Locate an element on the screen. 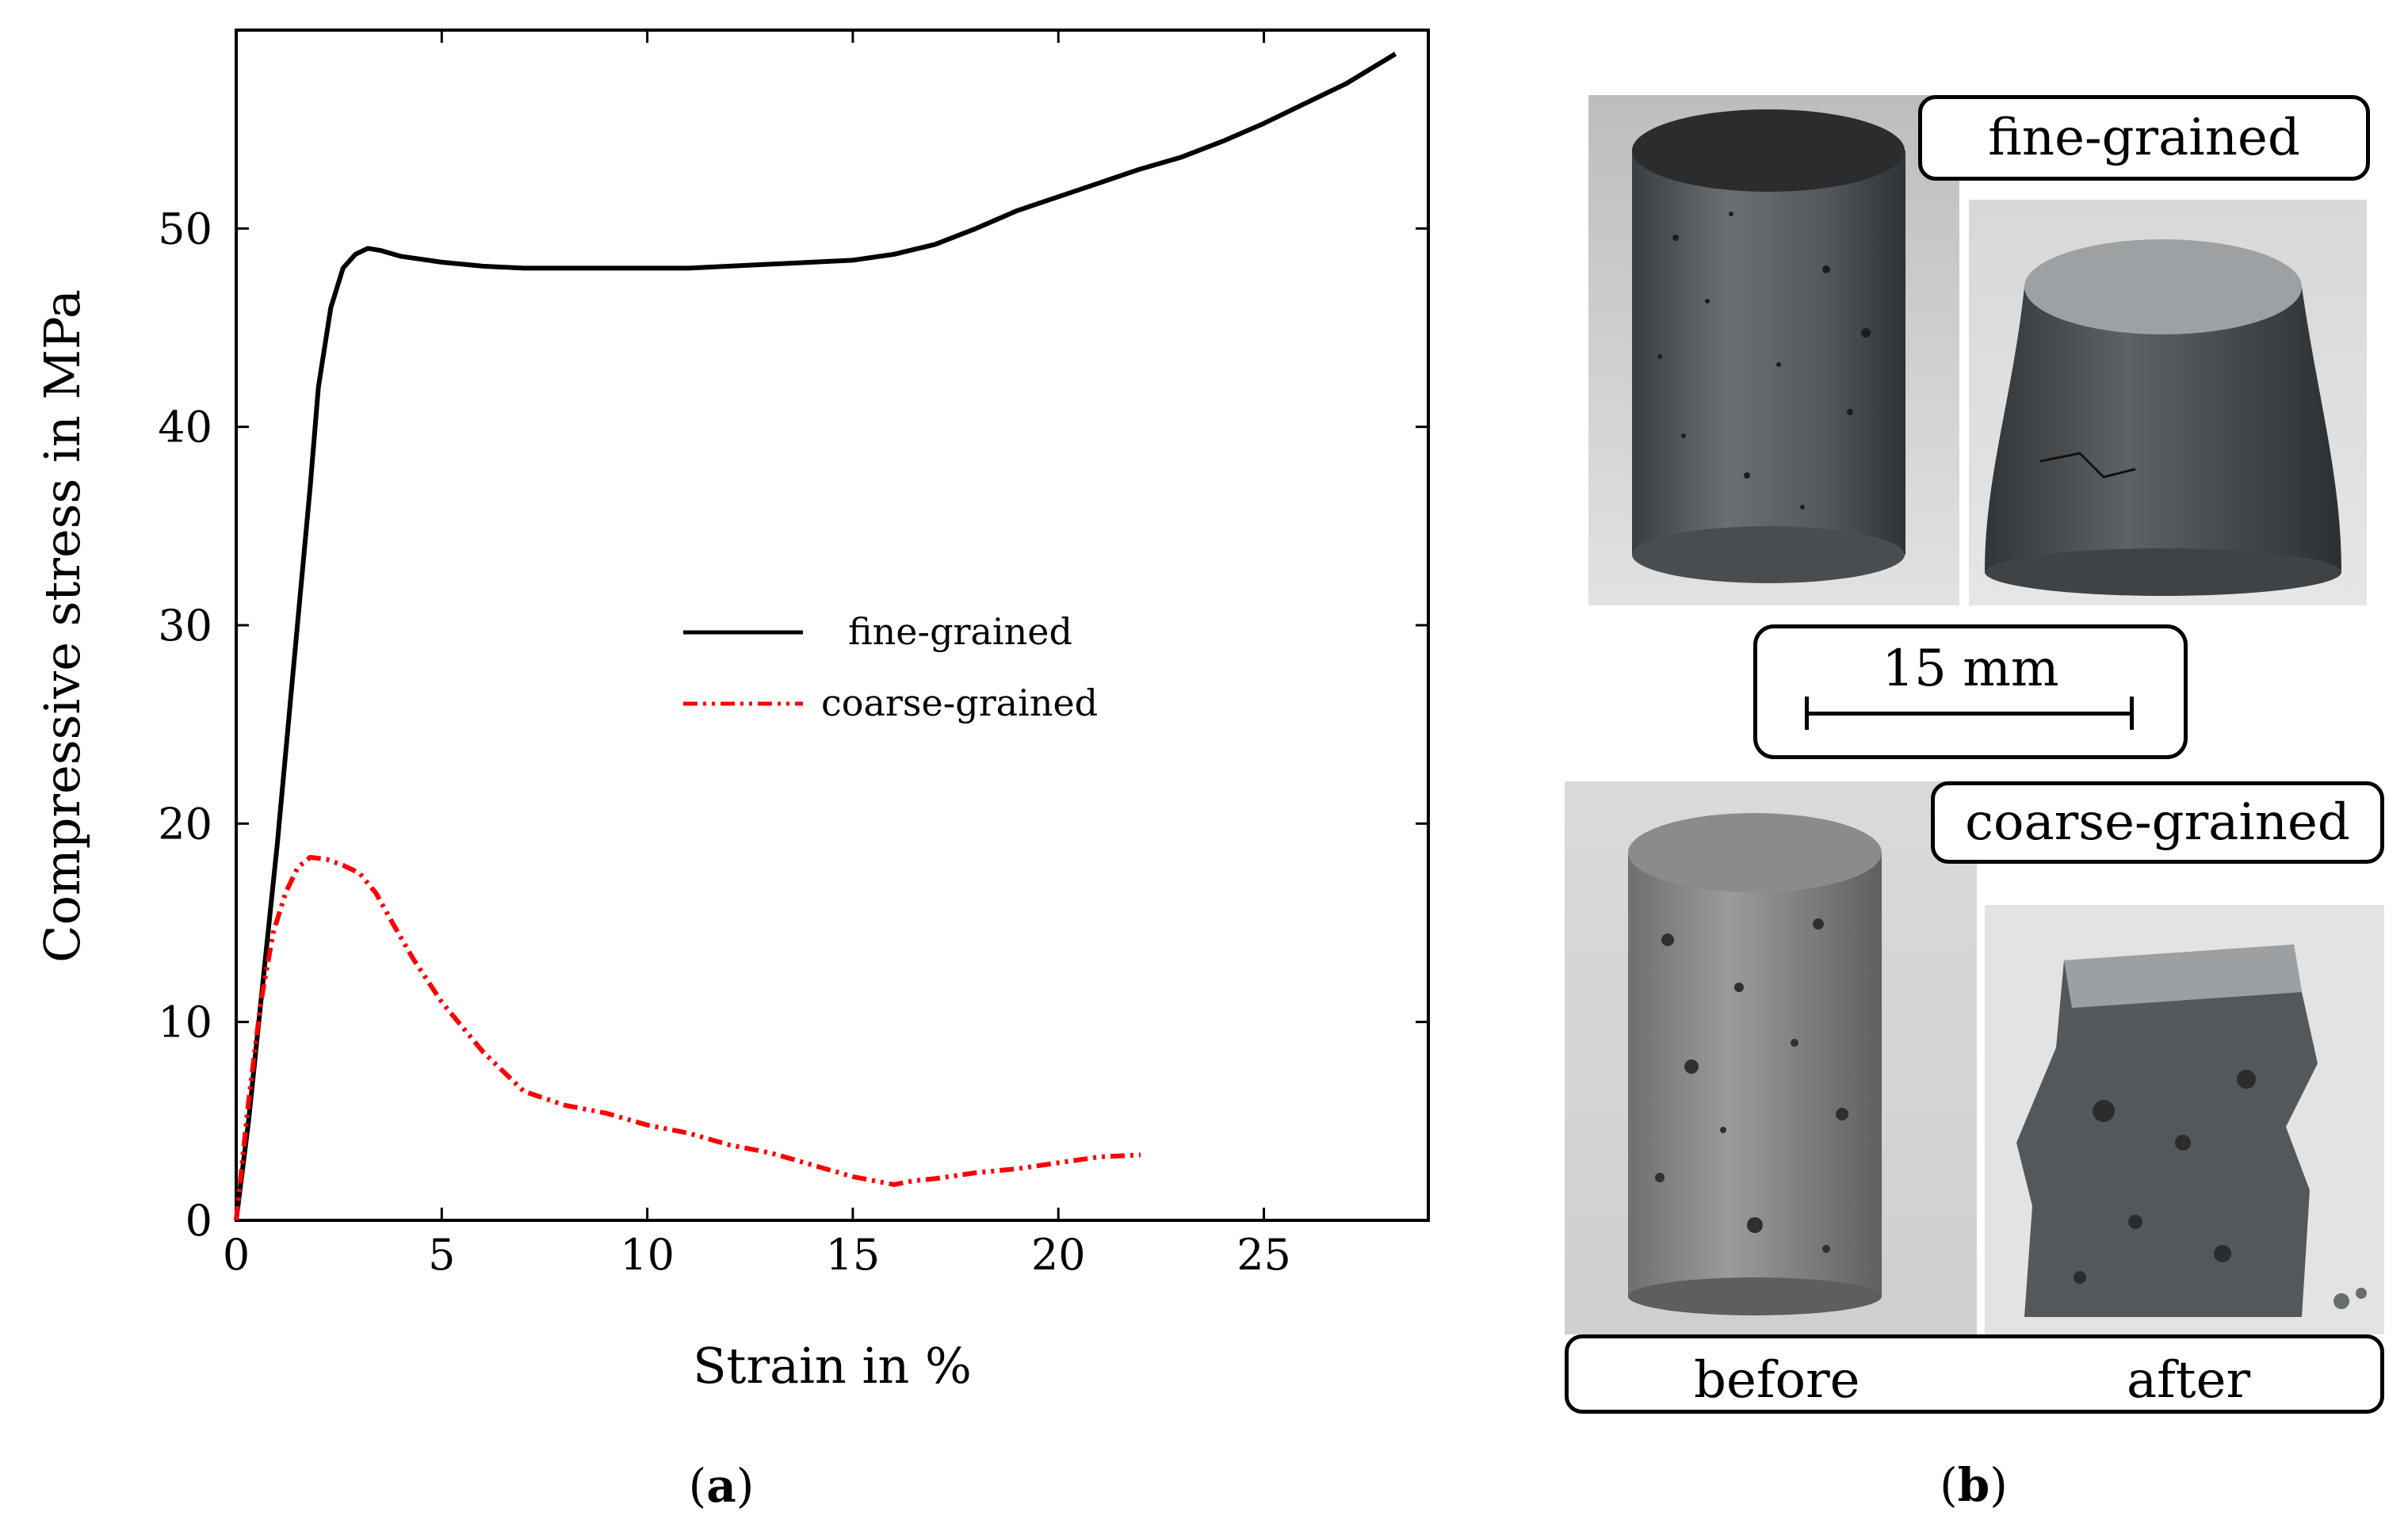  y-tick-label: 20 is located at coordinates (185, 824).